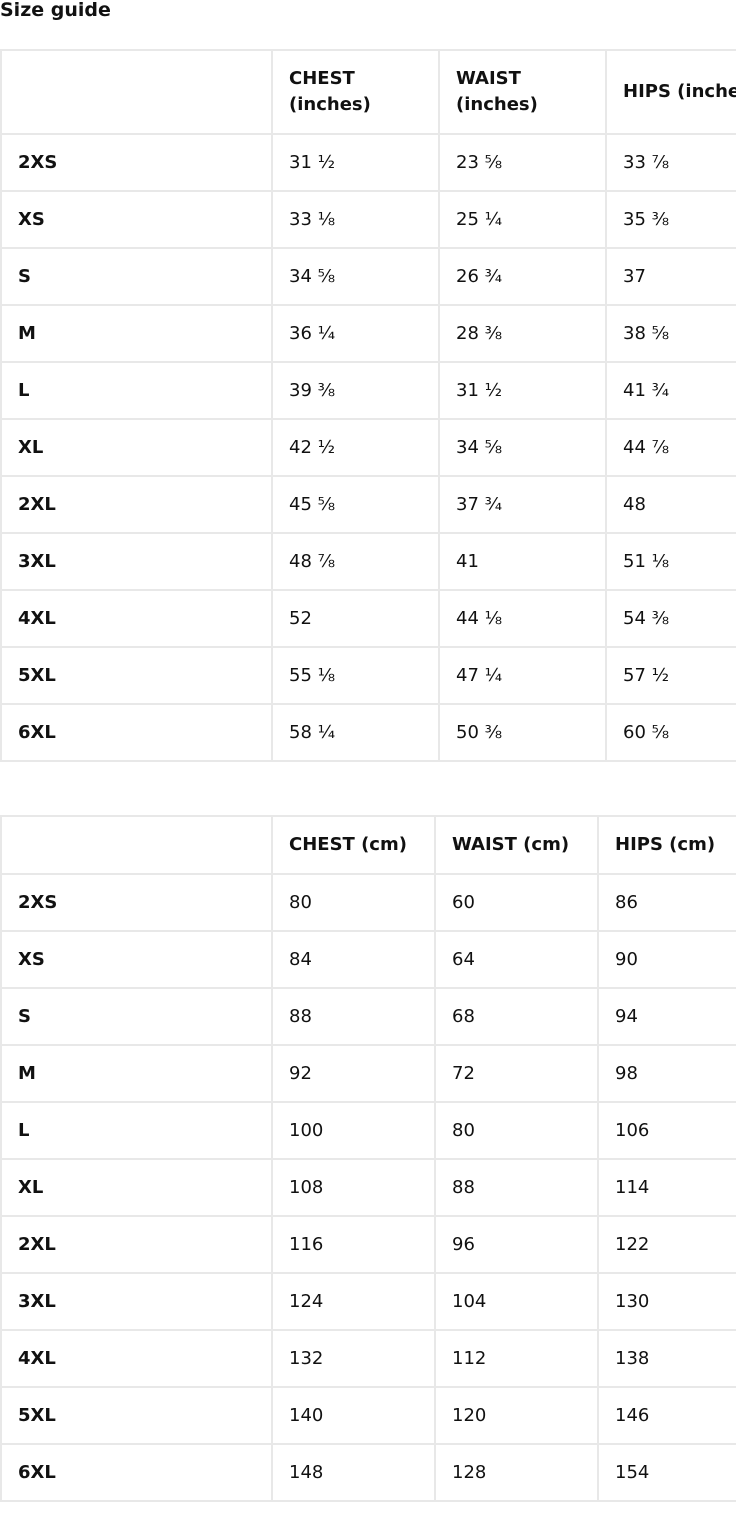 Image resolution: width=736 pixels, height=1525 pixels. I want to click on hips-value: 94, so click(666, 1016).